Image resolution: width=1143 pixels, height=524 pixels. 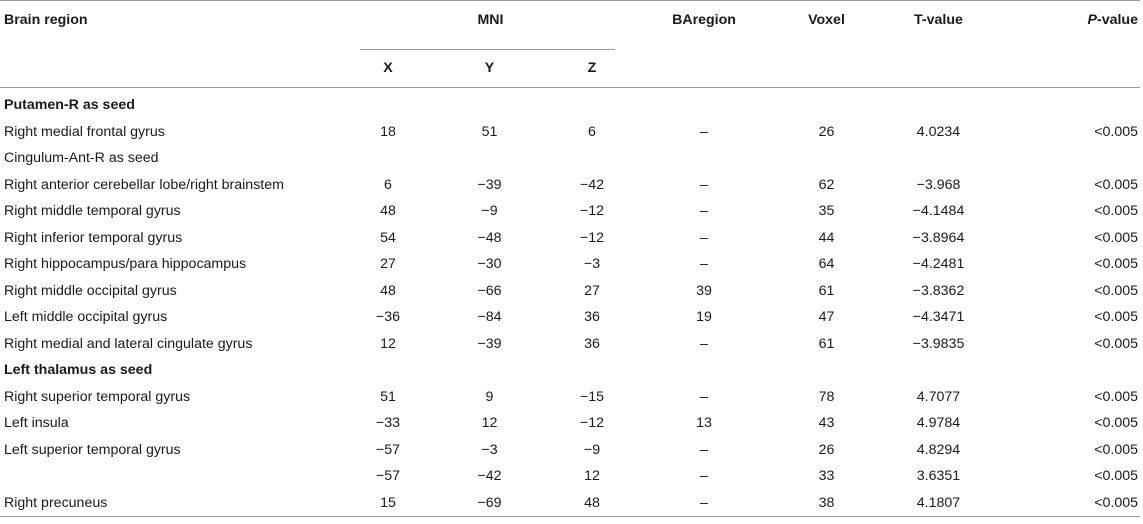 I want to click on z-cell: −15, so click(x=592, y=396).